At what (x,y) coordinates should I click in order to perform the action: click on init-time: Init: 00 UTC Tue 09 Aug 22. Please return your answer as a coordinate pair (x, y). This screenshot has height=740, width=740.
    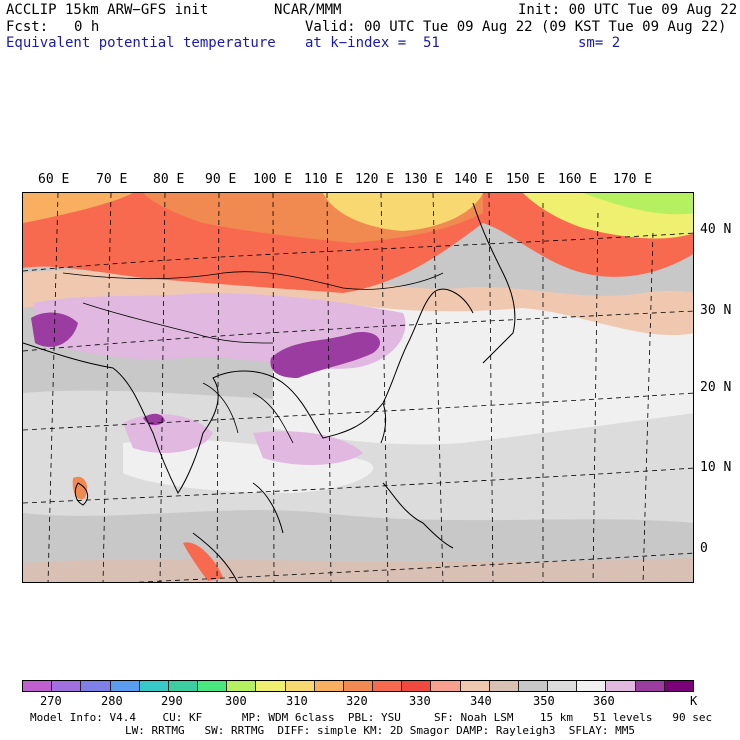
    Looking at the image, I should click on (628, 10).